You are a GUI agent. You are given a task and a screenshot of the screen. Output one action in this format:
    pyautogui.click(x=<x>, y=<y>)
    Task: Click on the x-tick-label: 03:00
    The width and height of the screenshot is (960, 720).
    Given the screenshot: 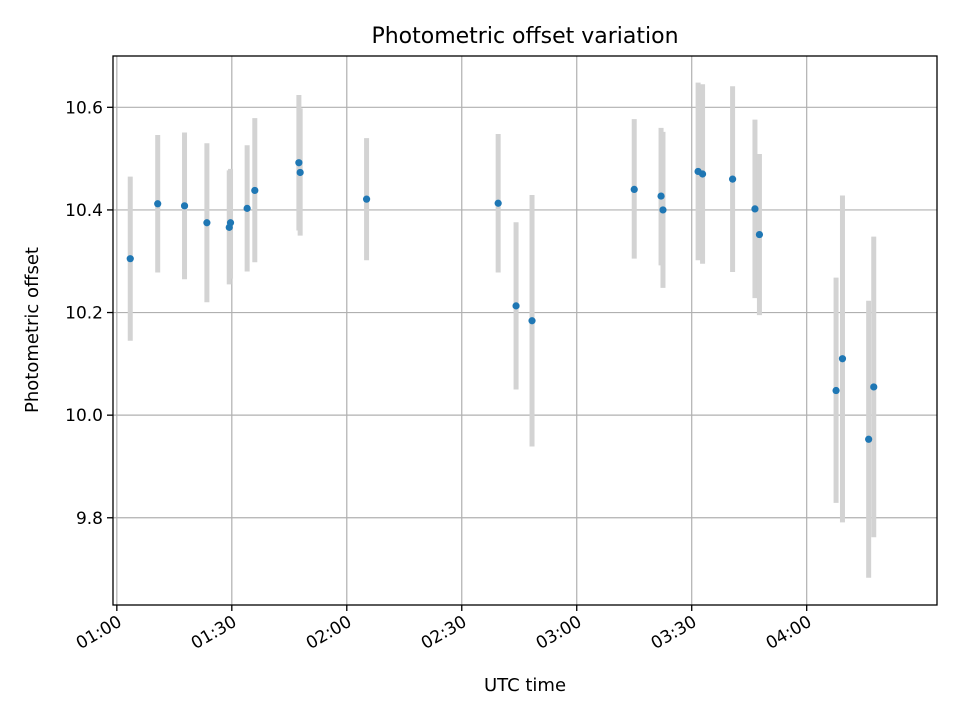 What is the action you would take?
    pyautogui.click(x=559, y=633)
    